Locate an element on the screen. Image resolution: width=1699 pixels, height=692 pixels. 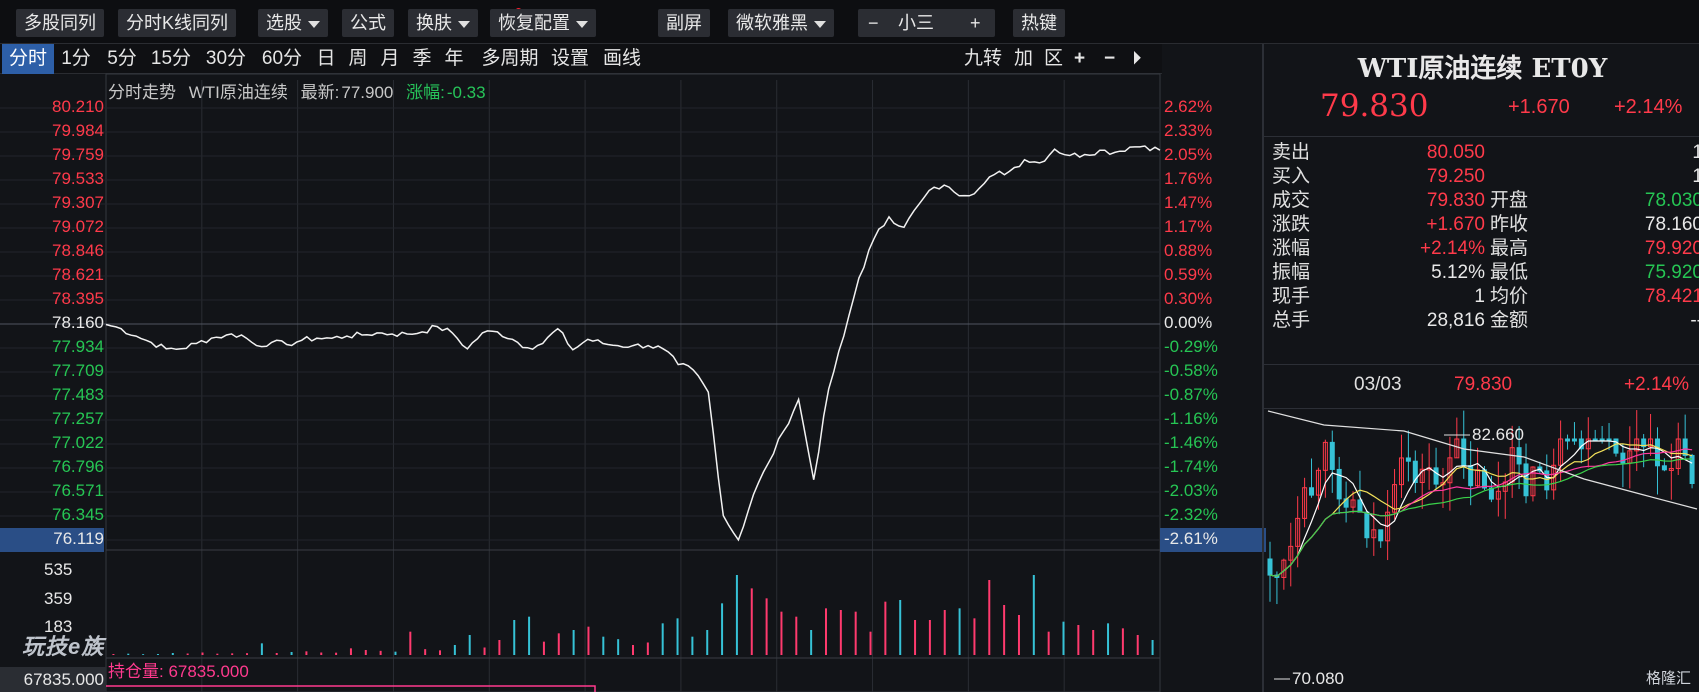
range-button: 区 is located at coordinates (1054, 58).